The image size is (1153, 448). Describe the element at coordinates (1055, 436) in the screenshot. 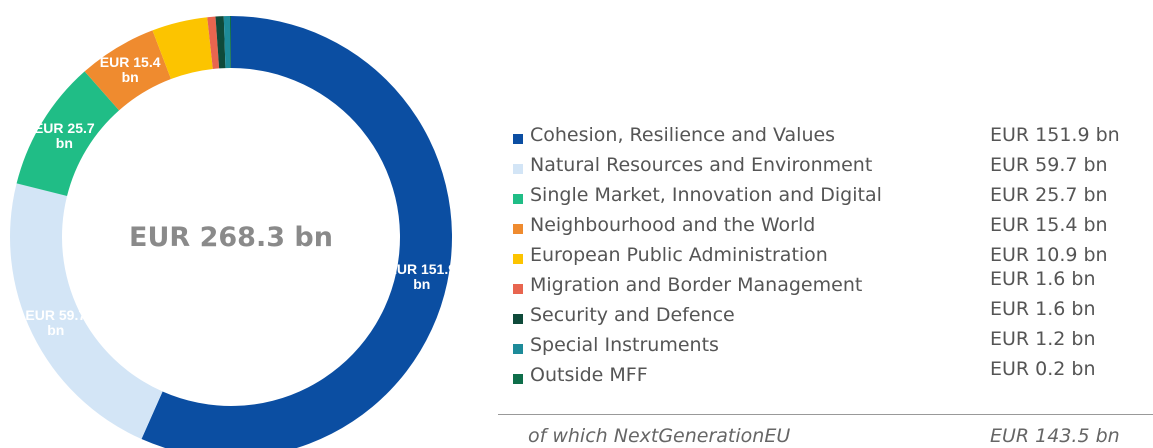

I see `note-value: EUR 143.5 bn` at that location.